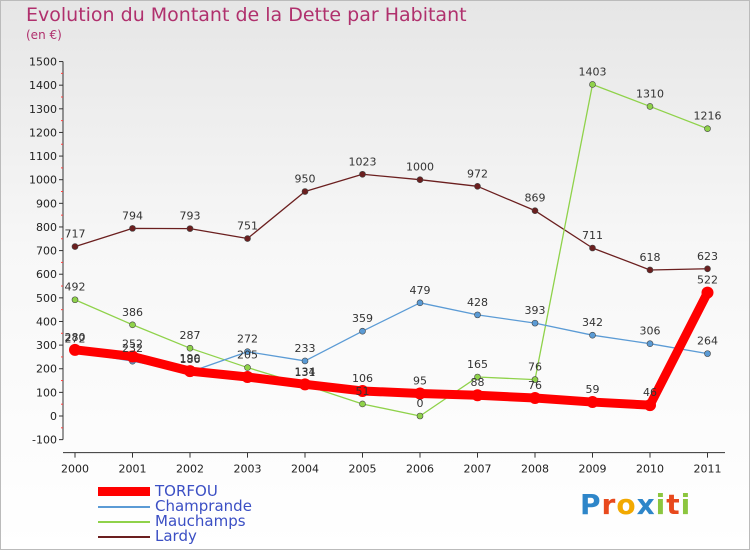 This screenshot has width=750, height=550. What do you see at coordinates (363, 161) in the screenshot?
I see `data-label: 1023` at bounding box center [363, 161].